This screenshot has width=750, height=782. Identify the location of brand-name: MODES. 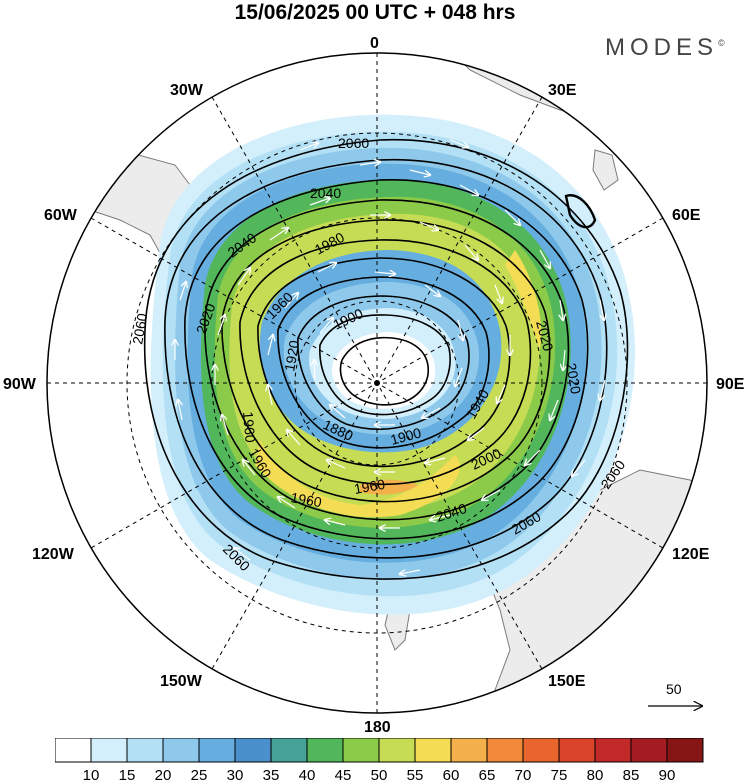
(662, 47).